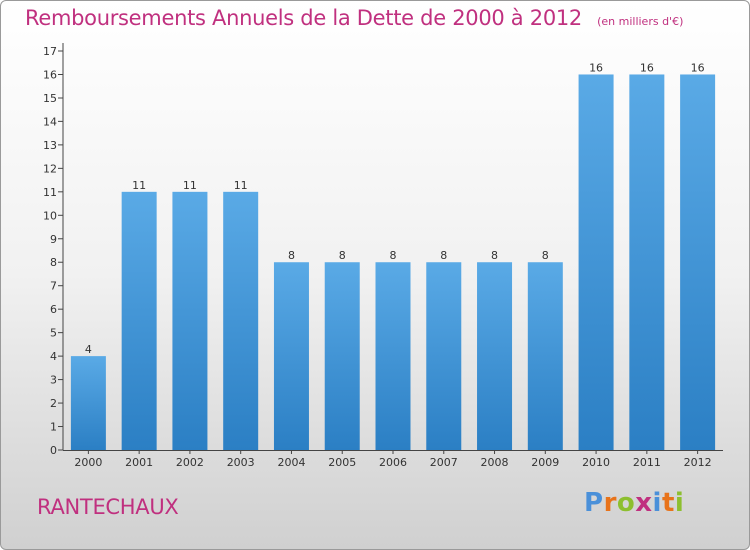 The height and width of the screenshot is (550, 750). Describe the element at coordinates (53, 286) in the screenshot. I see `y-tick-label: 7` at that location.